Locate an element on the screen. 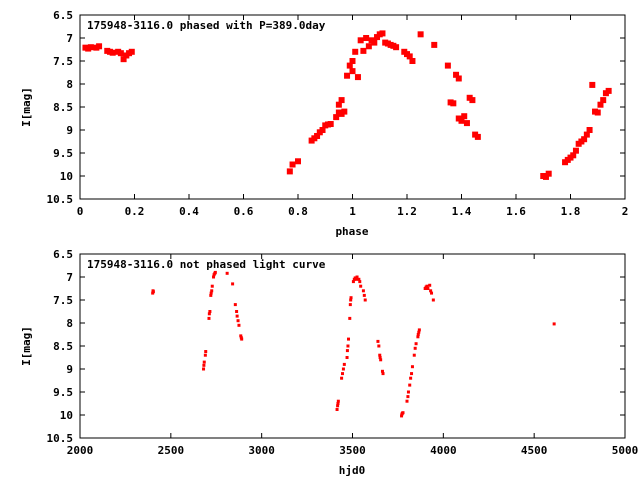  x-tick-label: 0.8 is located at coordinates (298, 211).